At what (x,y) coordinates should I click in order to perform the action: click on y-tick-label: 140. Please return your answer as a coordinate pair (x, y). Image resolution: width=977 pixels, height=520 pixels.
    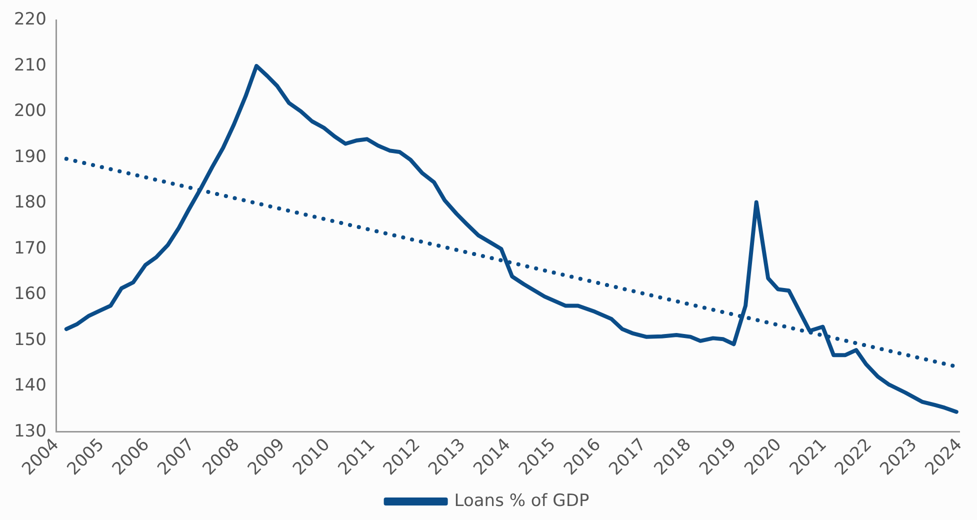
    Looking at the image, I should click on (30, 386).